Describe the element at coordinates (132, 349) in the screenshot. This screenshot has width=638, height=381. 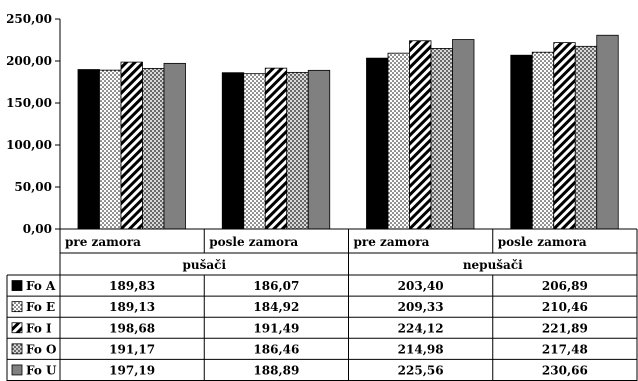
I see `data-label: 191,17` at that location.